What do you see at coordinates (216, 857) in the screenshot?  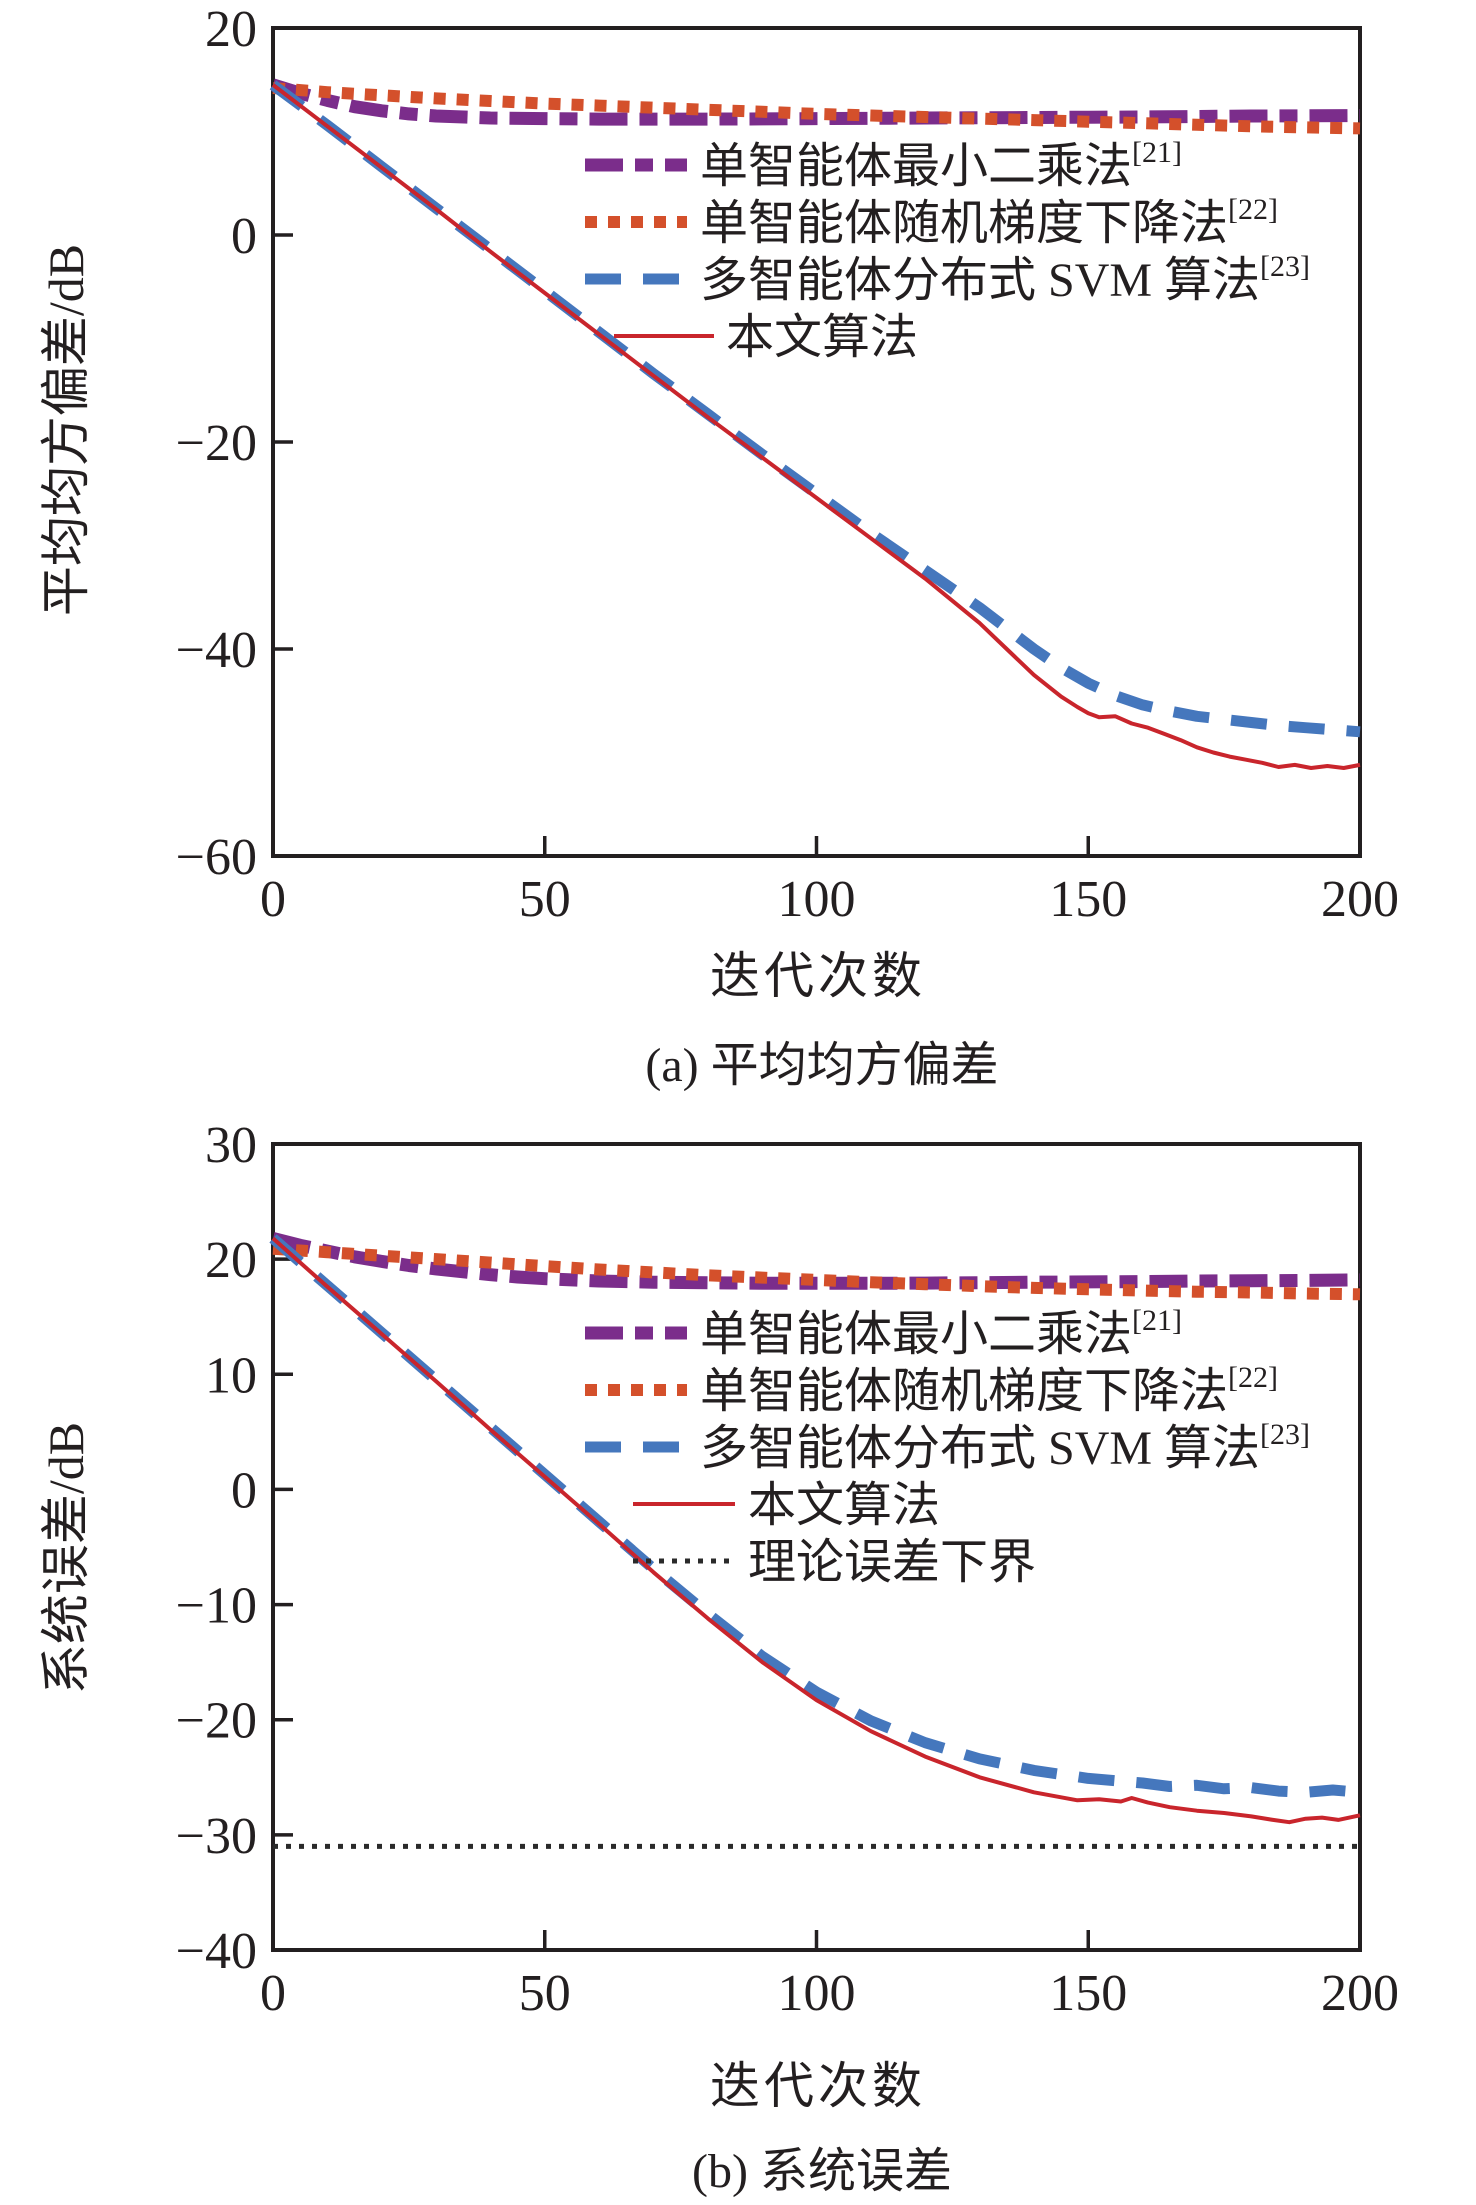 I see `y-tick-label-a--60: −60` at bounding box center [216, 857].